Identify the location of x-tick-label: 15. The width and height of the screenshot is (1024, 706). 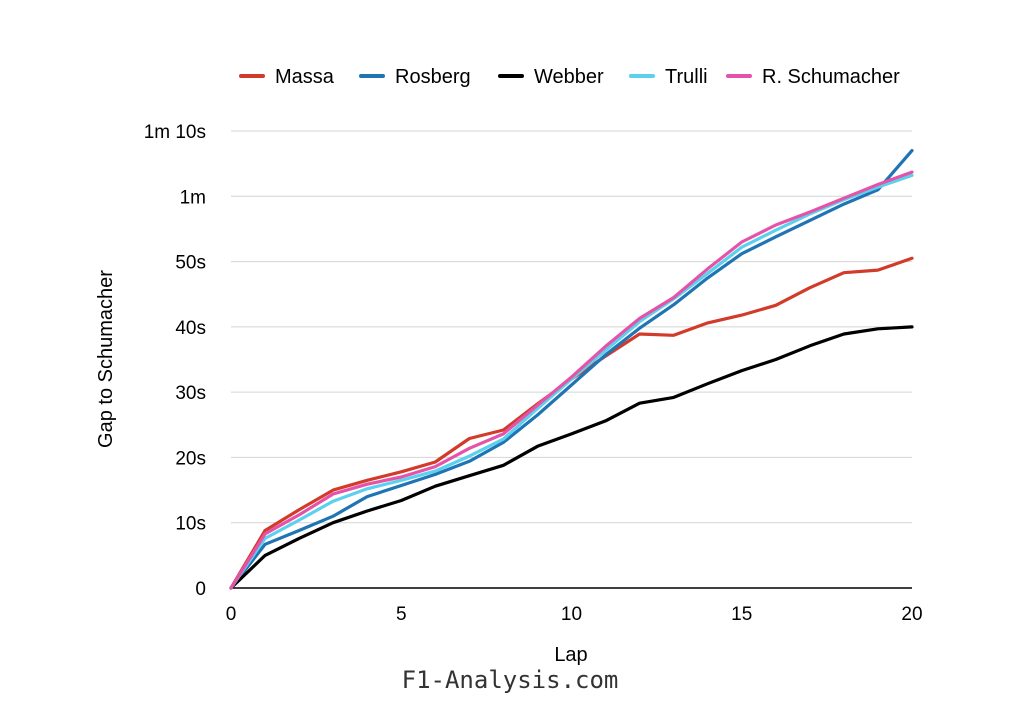
(741, 614).